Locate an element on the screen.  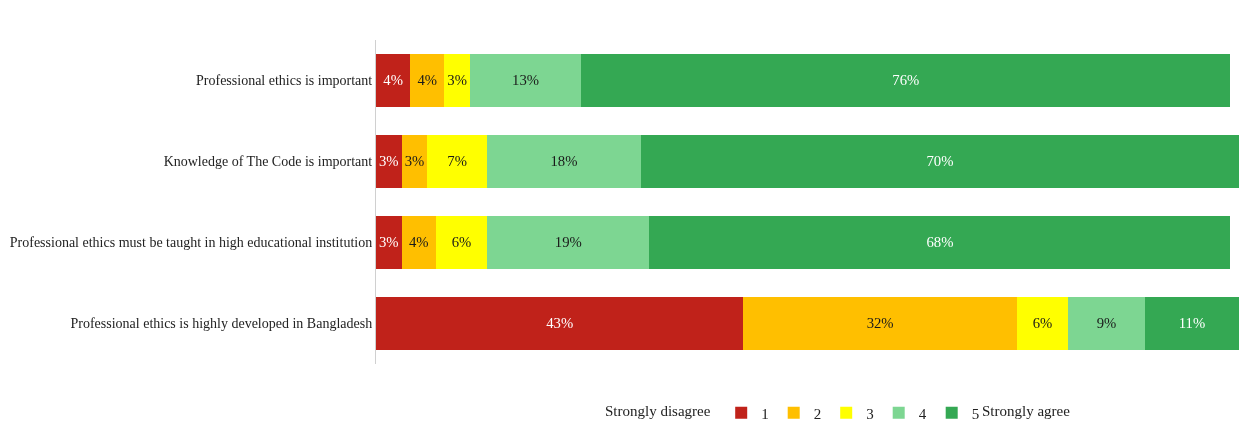
y-tick-label: Professional ethics is highly developed in Bangladesh is located at coordinates (221, 324).